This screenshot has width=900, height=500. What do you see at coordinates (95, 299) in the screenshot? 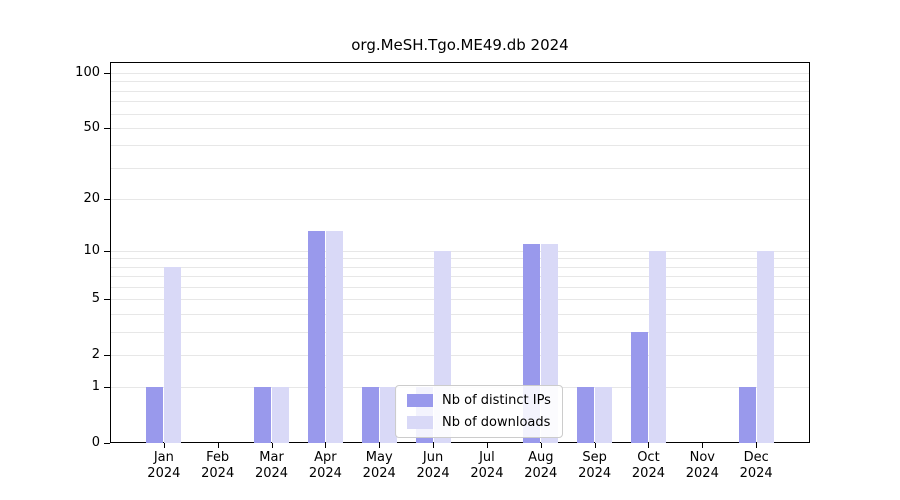
I see `y-tick-label: 5` at bounding box center [95, 299].